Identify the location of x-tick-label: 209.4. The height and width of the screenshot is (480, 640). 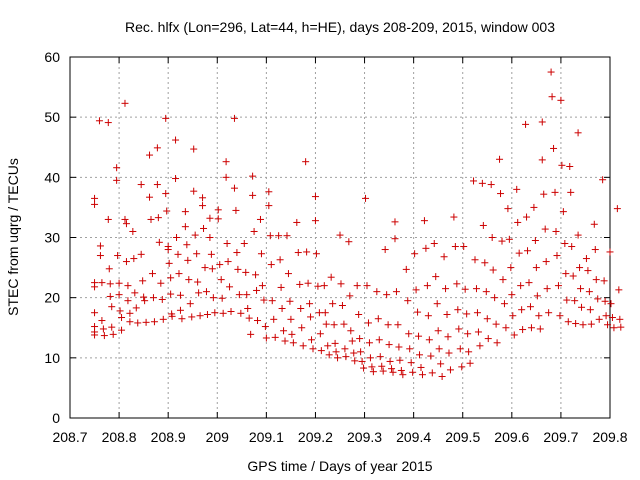
(413, 437).